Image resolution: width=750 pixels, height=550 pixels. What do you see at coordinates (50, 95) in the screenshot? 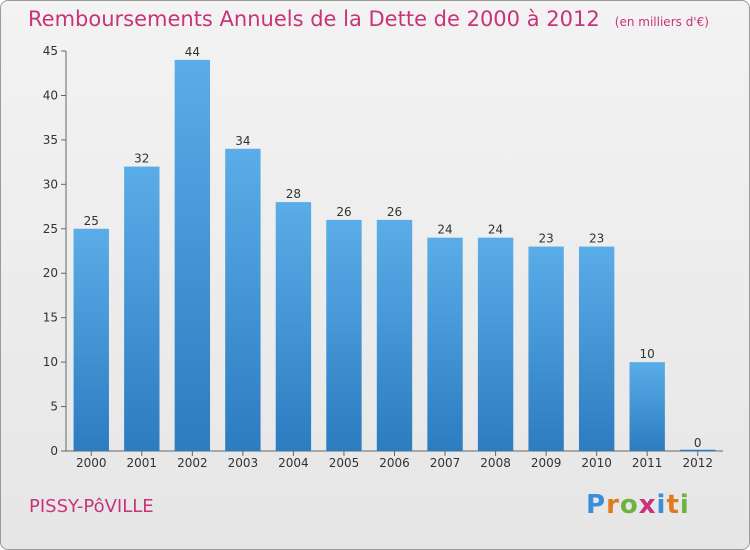
I see `y-tick-label: 40` at bounding box center [50, 95].